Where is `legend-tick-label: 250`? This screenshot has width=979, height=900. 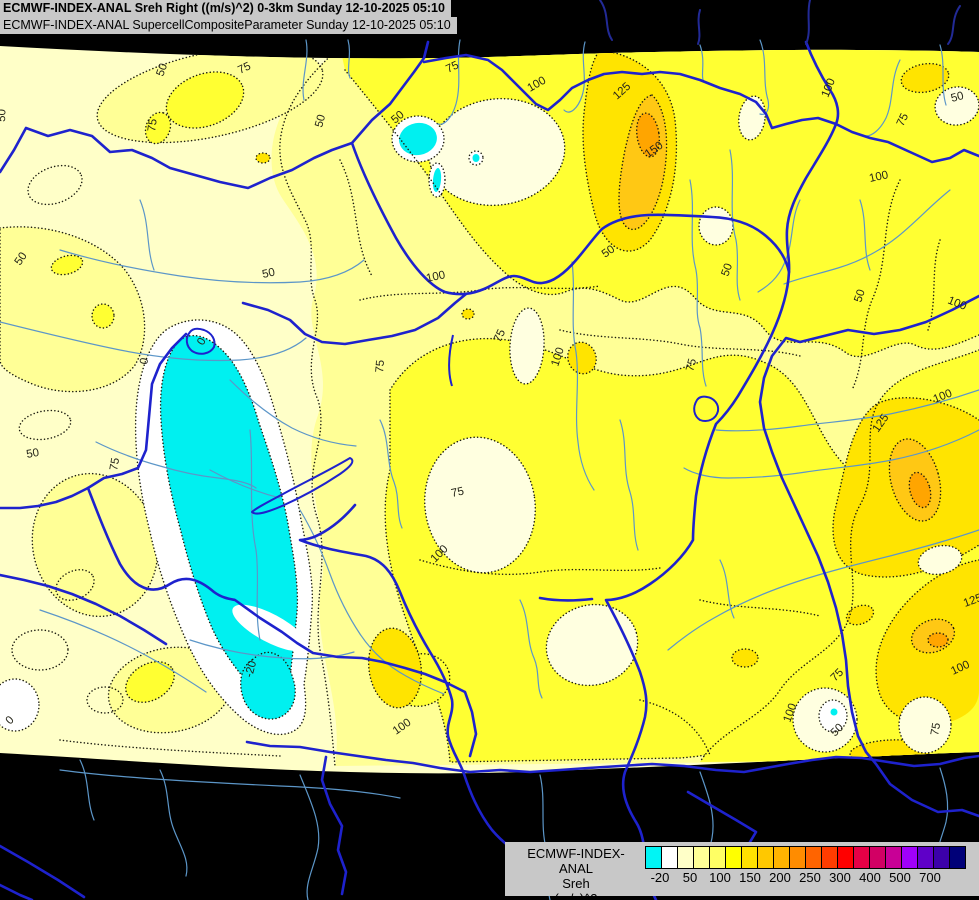 legend-tick-label: 250 is located at coordinates (810, 877).